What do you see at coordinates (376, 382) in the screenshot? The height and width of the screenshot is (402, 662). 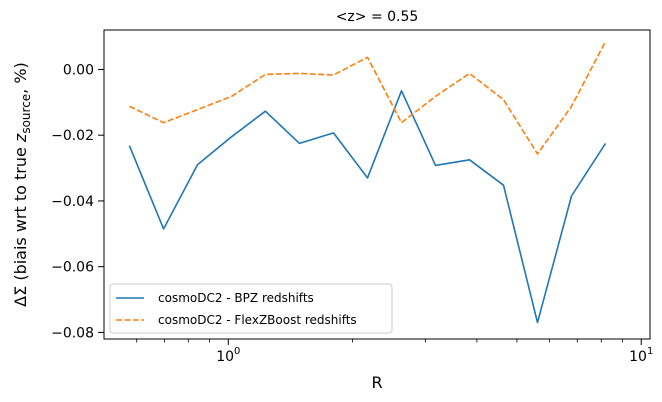 I see `x-axis-title: R` at bounding box center [376, 382].